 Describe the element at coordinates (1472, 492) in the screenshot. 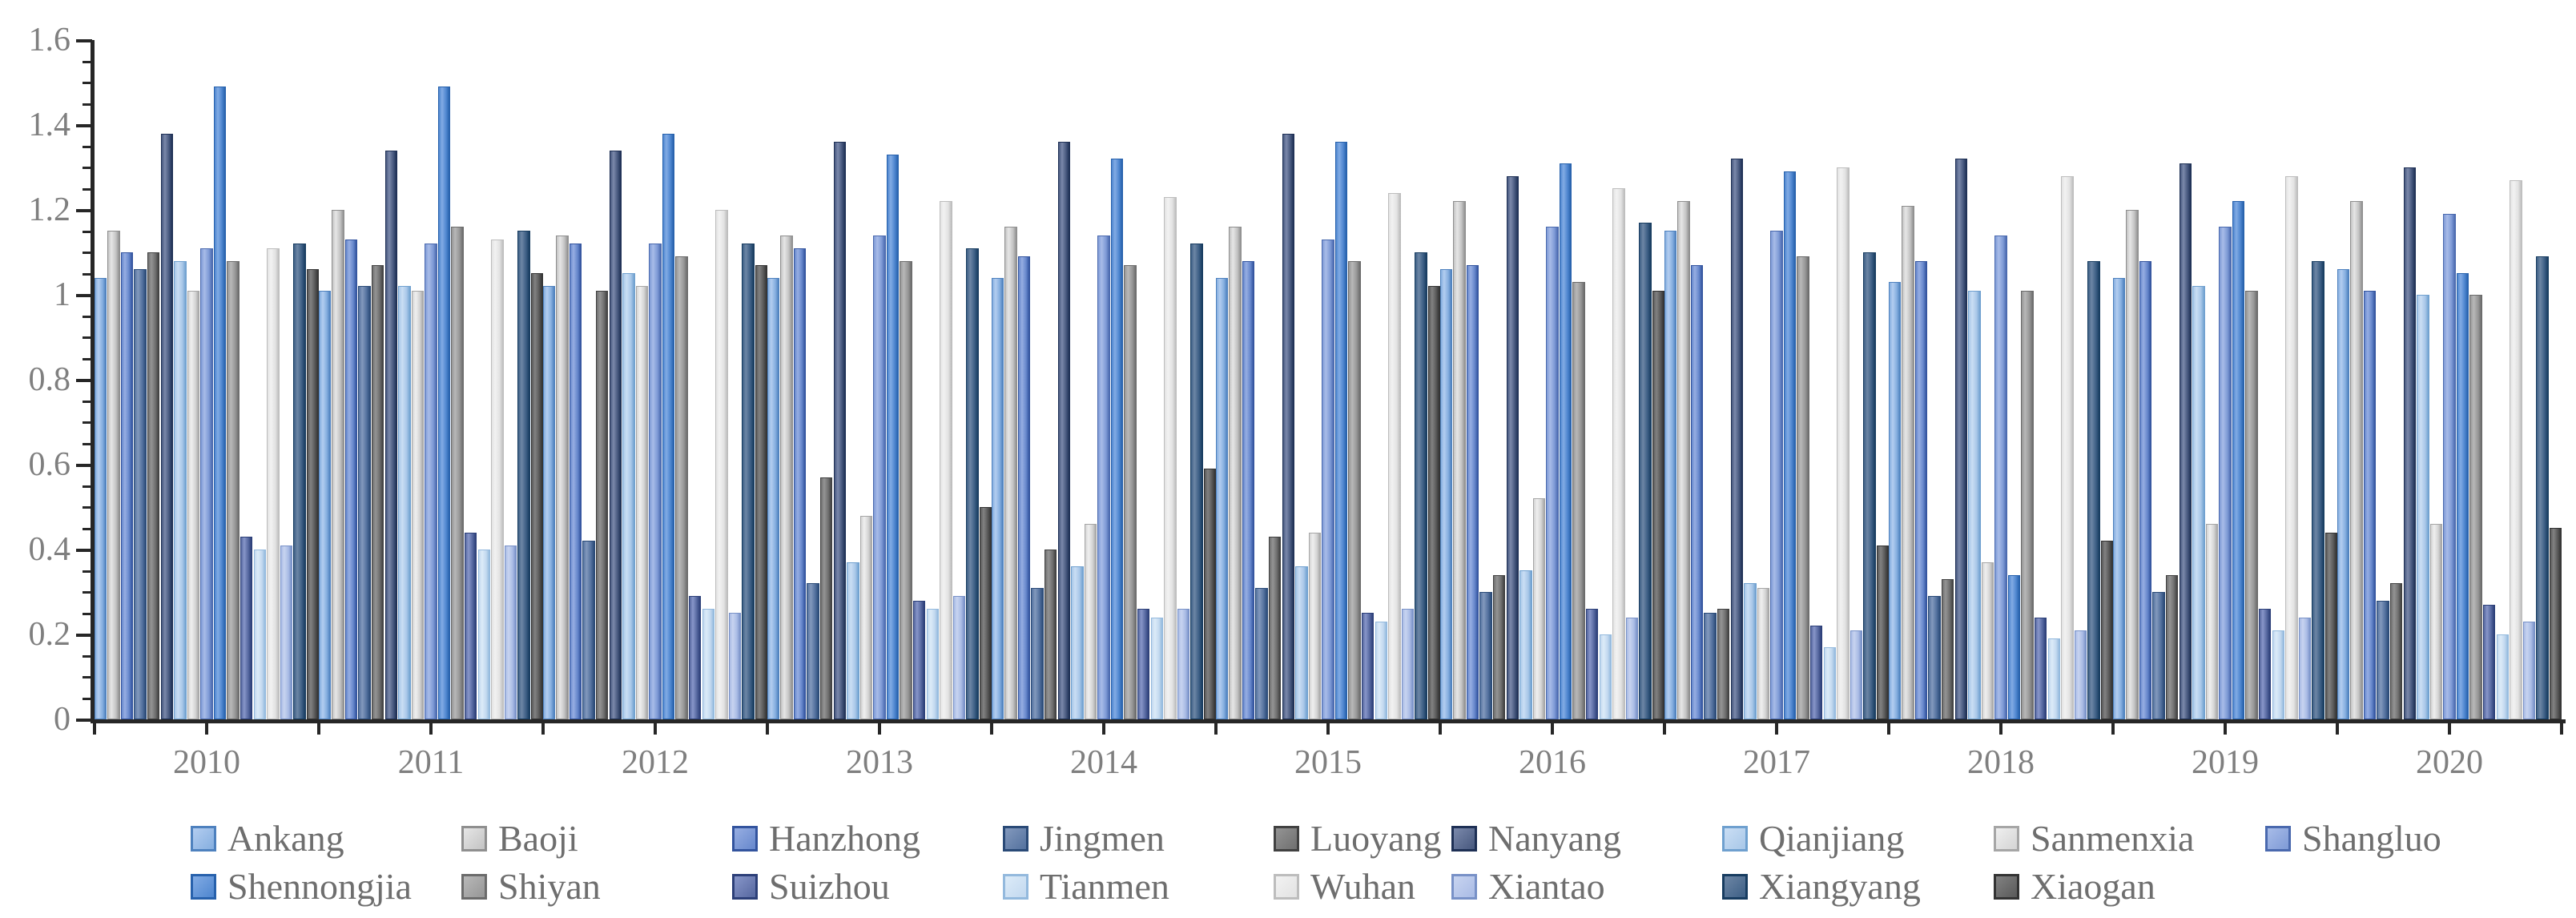

I see `bar-hanzhong-2016` at that location.